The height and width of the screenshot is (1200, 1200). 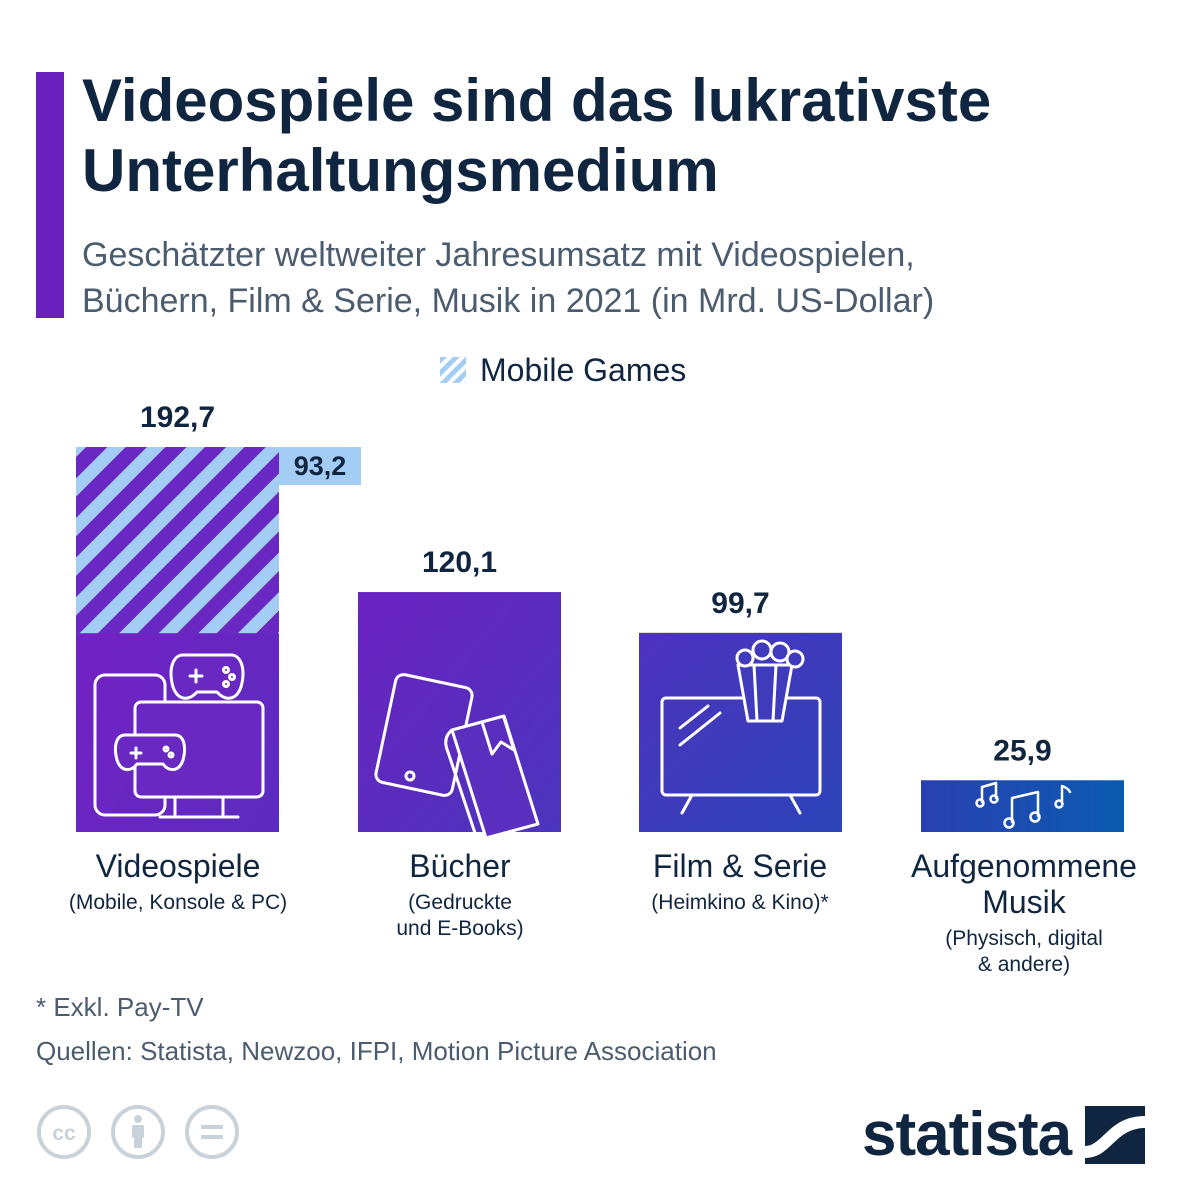 I want to click on license-icons: cc, so click(x=138, y=1132).